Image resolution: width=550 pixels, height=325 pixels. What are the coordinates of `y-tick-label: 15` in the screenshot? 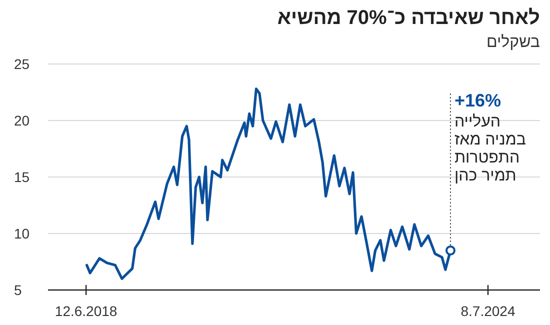 It's located at (22, 177).